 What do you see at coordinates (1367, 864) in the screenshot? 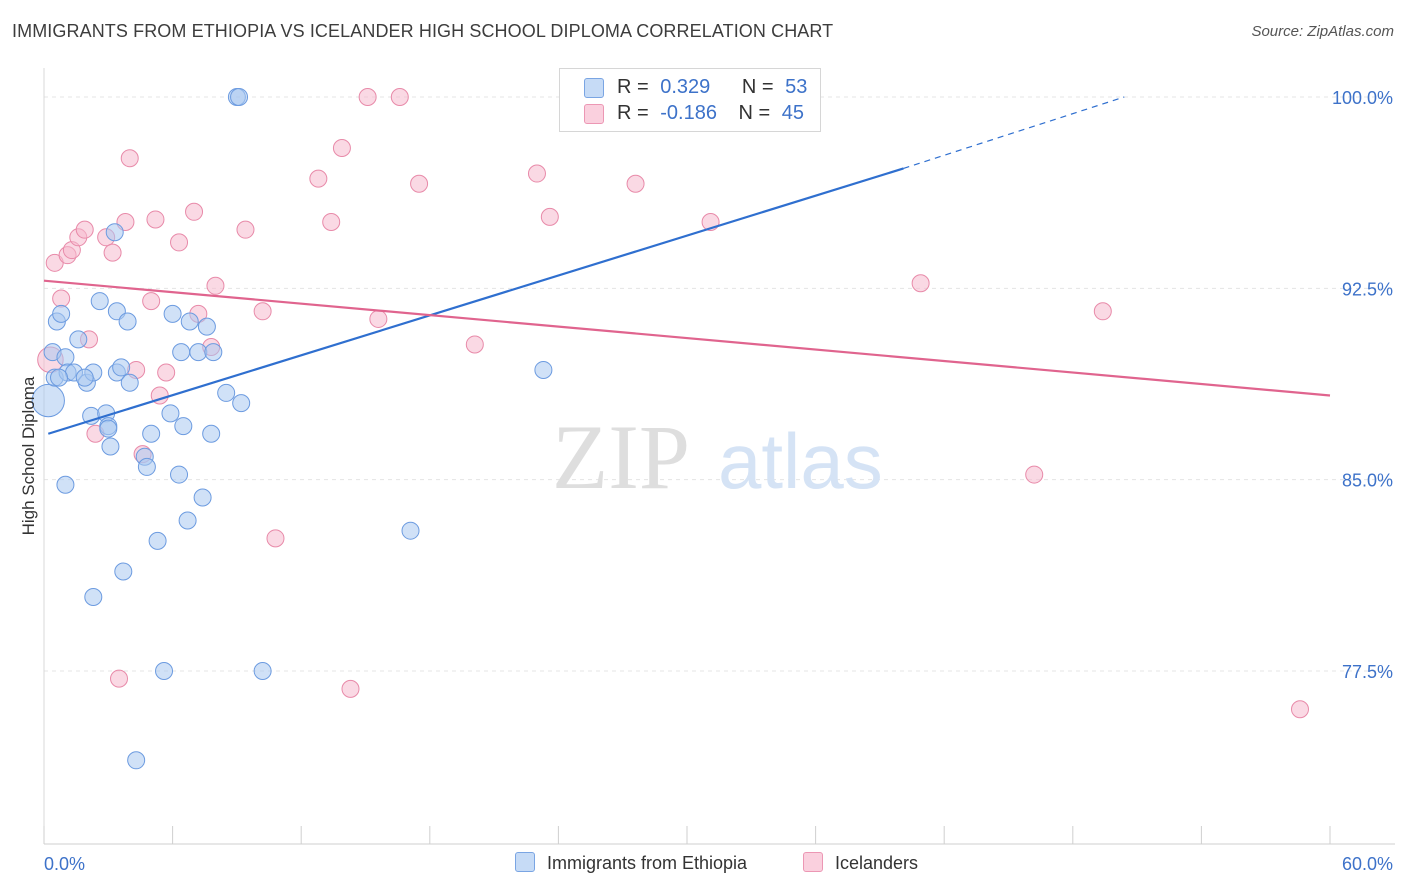
I see `x-tick-label-max: 60.0%` at bounding box center [1367, 864].